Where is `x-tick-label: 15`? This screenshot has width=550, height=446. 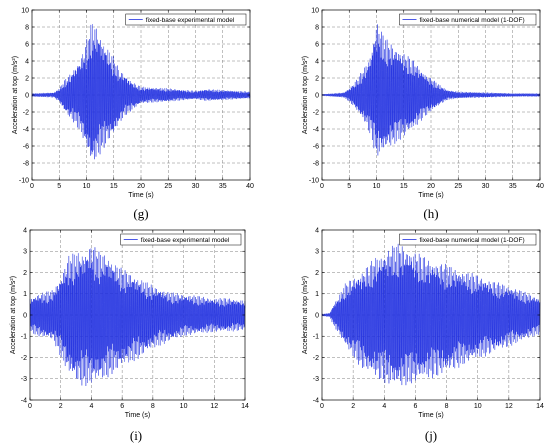
x-tick-label: 15 is located at coordinates (114, 186).